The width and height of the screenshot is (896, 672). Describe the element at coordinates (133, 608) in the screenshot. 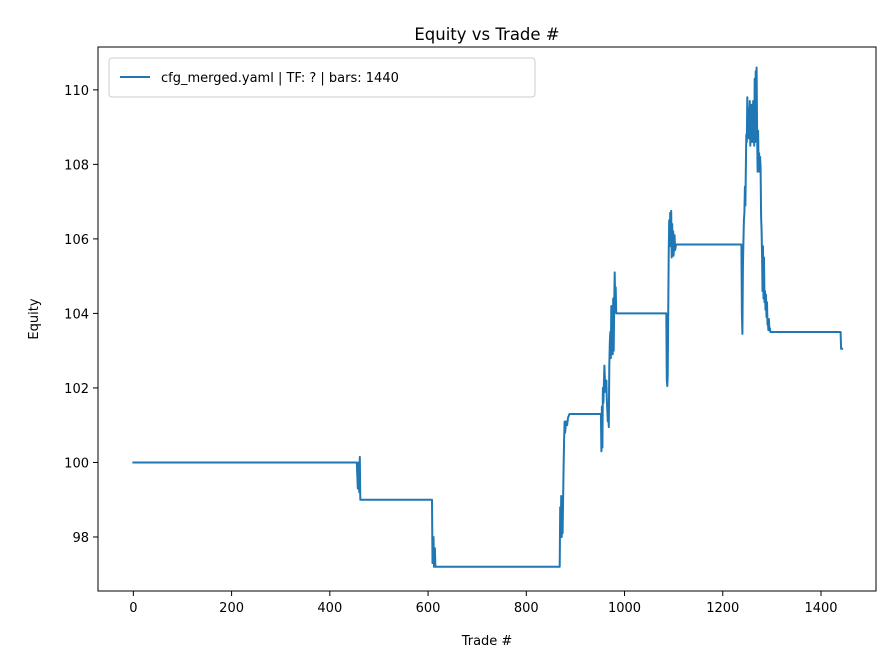

I see `x-tick-label: 0` at that location.